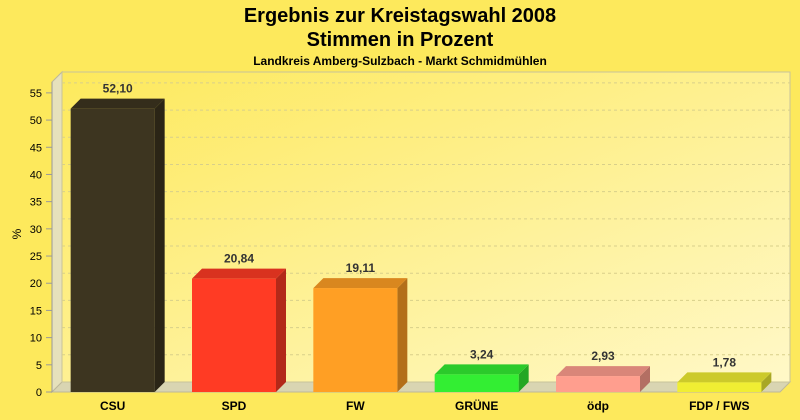 Image resolution: width=800 pixels, height=420 pixels. I want to click on x-tick-label: CSU, so click(112, 406).